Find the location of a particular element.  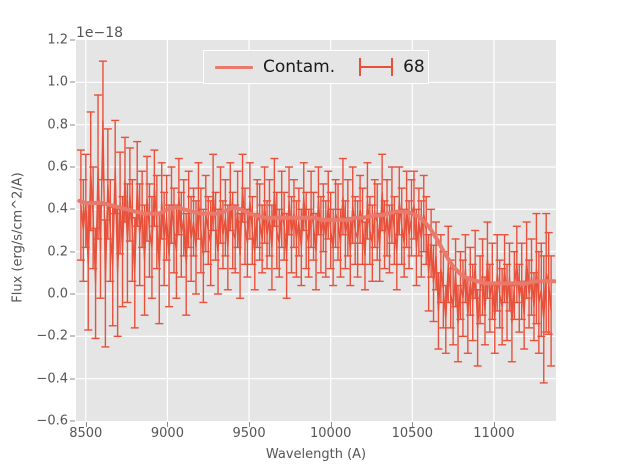

y-tick-label: 1.0 is located at coordinates (57, 82).